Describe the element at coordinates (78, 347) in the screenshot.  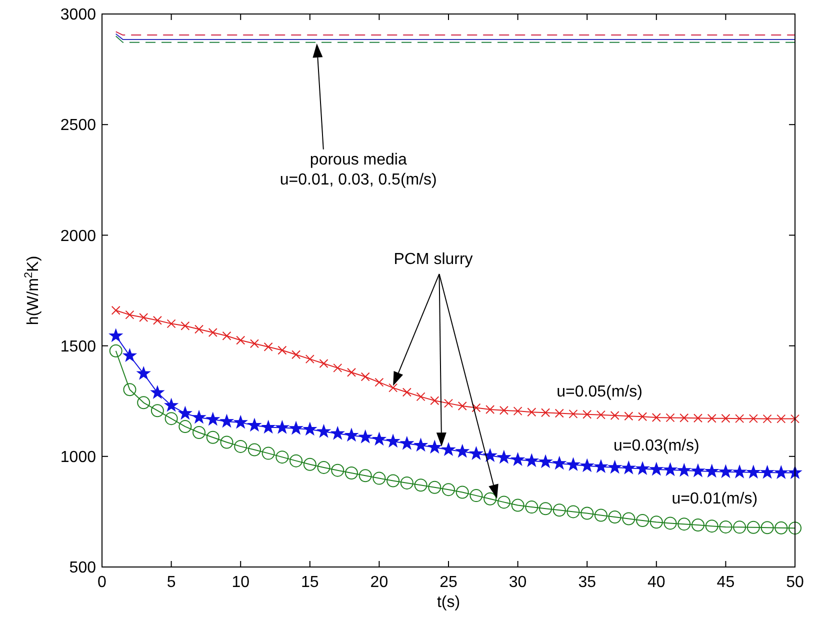
I see `y-tick-label: 1500` at that location.